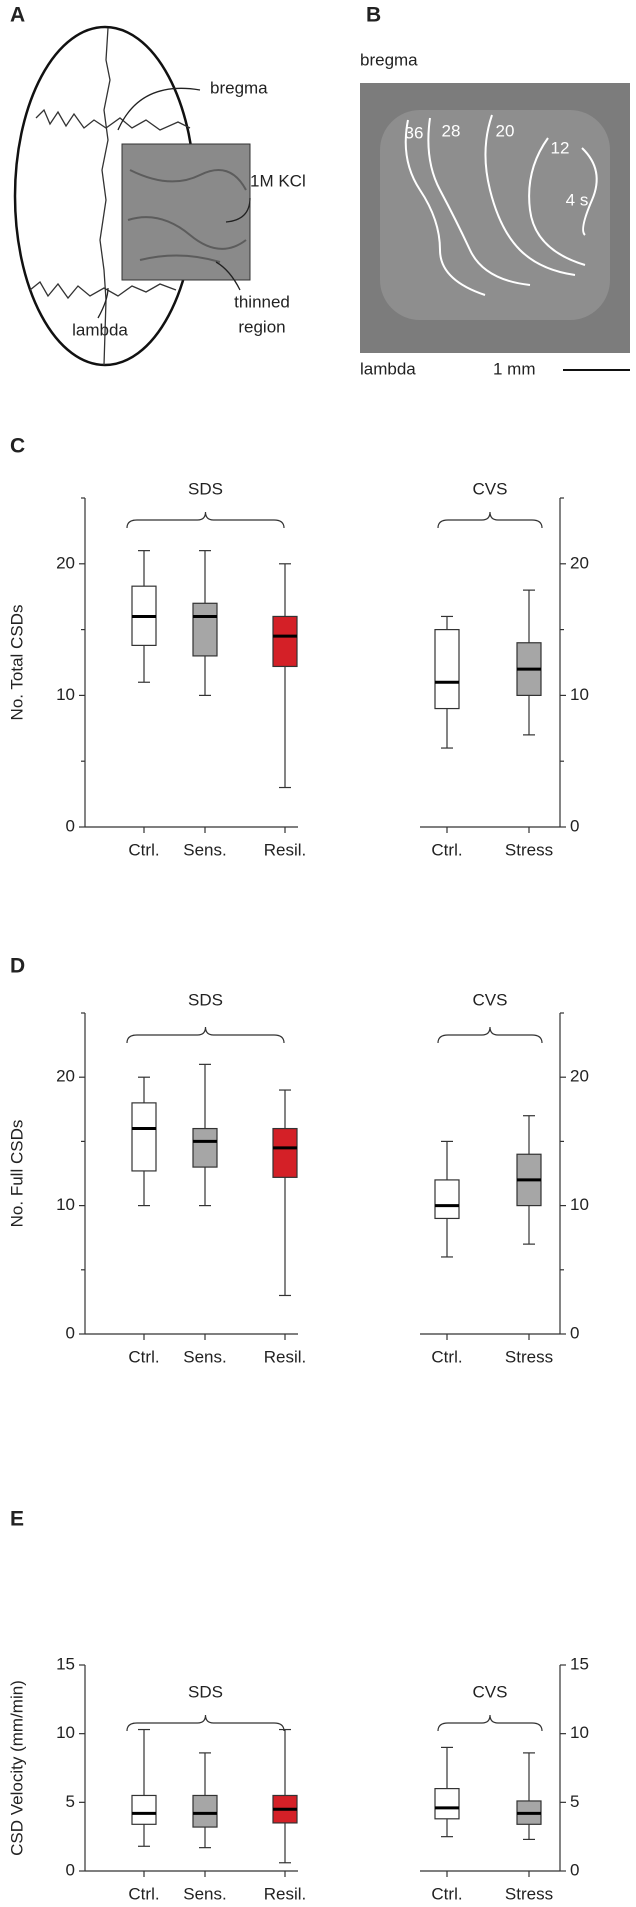  What do you see at coordinates (262, 301) in the screenshot?
I see `thinned-label: thinned` at bounding box center [262, 301].